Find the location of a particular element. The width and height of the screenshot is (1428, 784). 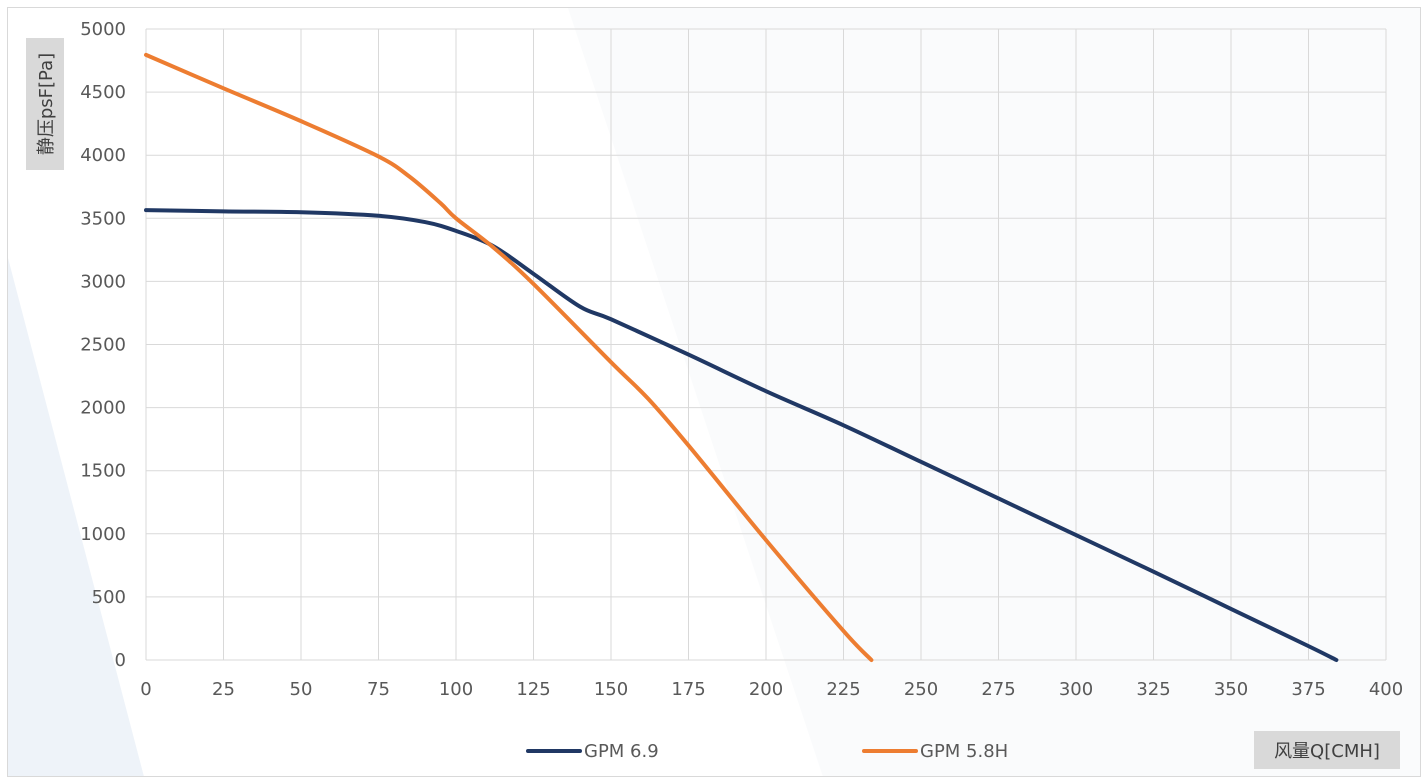

legend-label-gpm-5-8h: GPM 5.8H is located at coordinates (964, 751).